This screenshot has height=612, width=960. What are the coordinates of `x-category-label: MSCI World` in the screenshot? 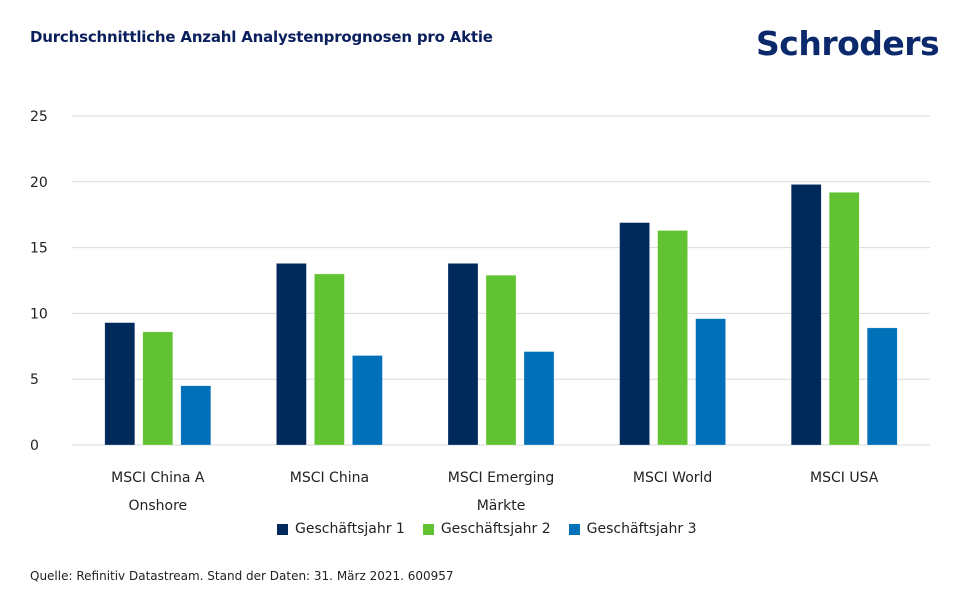 It's located at (672, 478).